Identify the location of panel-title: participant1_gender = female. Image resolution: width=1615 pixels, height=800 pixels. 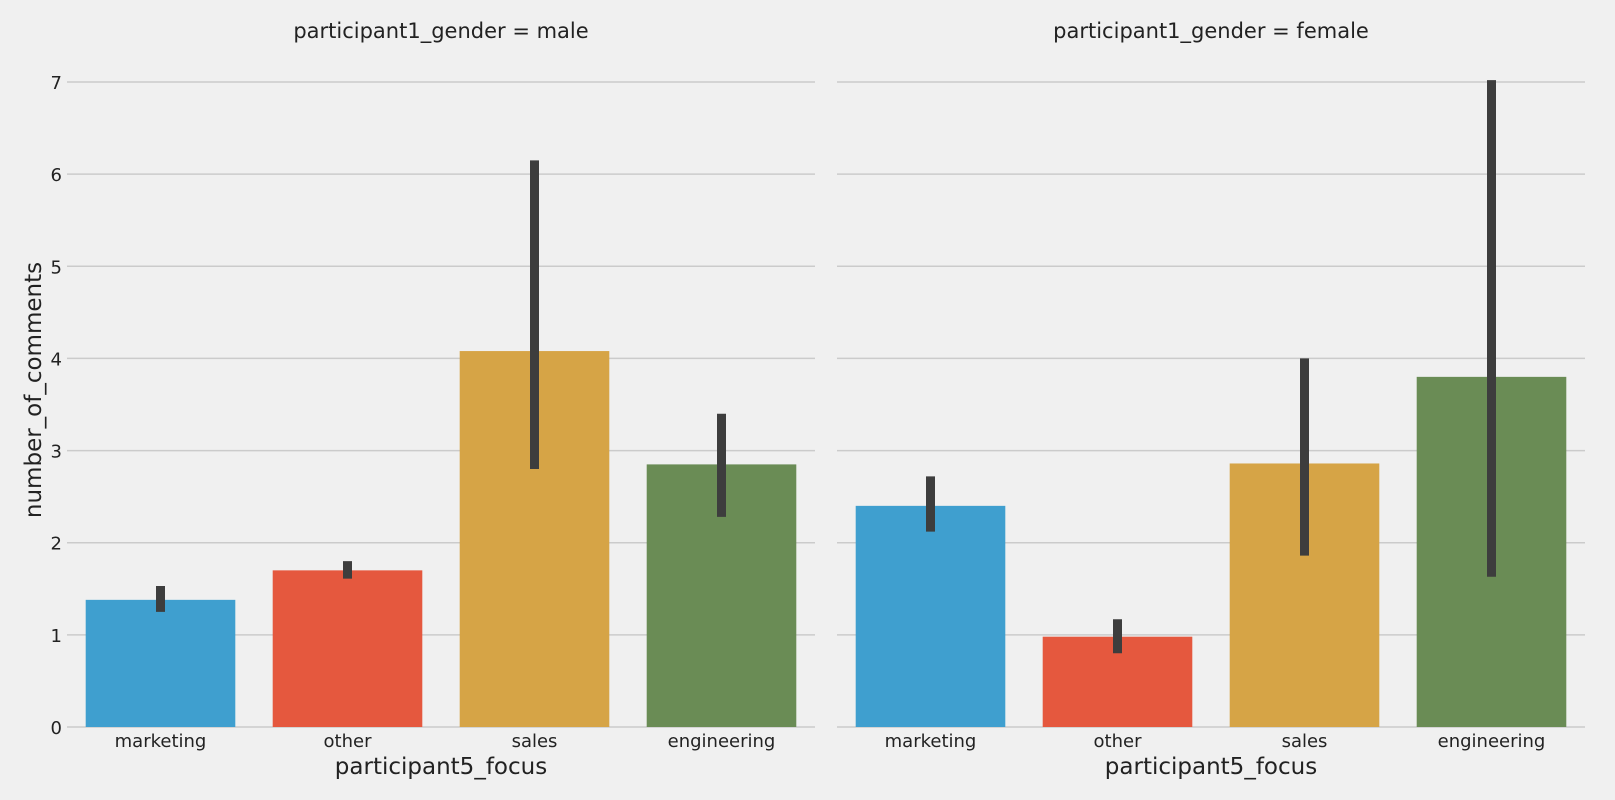
(1211, 31).